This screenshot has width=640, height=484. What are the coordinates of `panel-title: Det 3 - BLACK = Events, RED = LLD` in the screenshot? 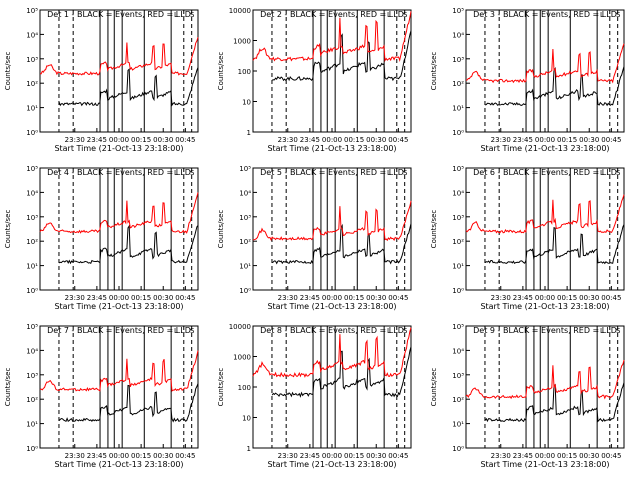 It's located at (545, 14).